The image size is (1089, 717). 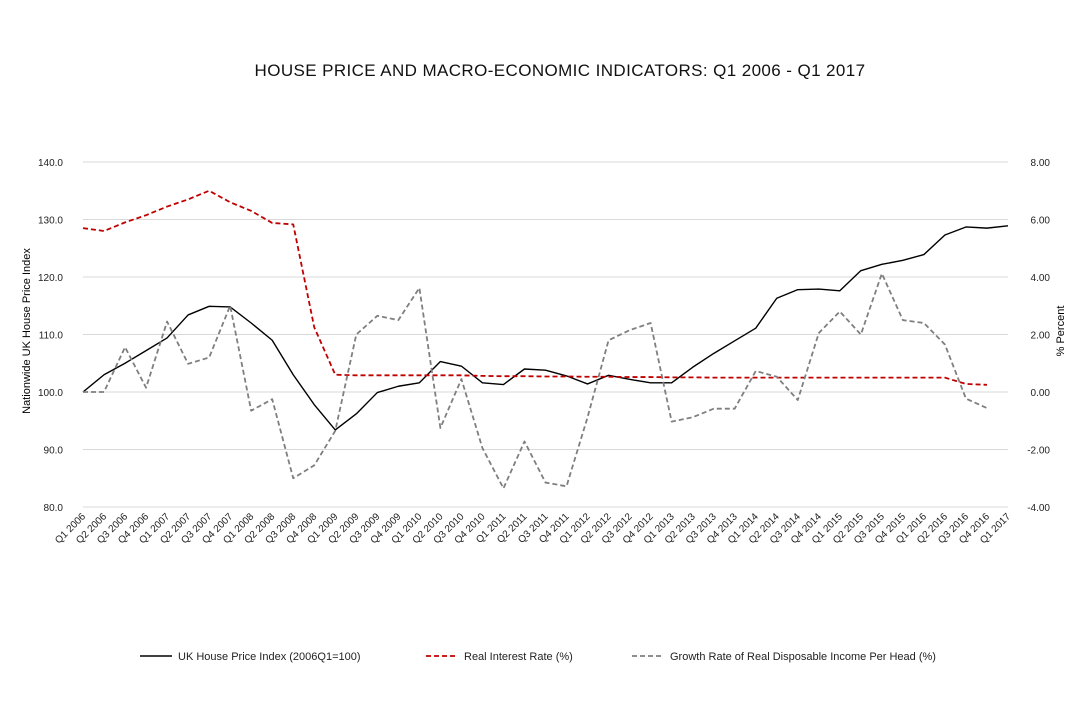 I want to click on y2-tick-label: -4.00, so click(x=1038, y=508).